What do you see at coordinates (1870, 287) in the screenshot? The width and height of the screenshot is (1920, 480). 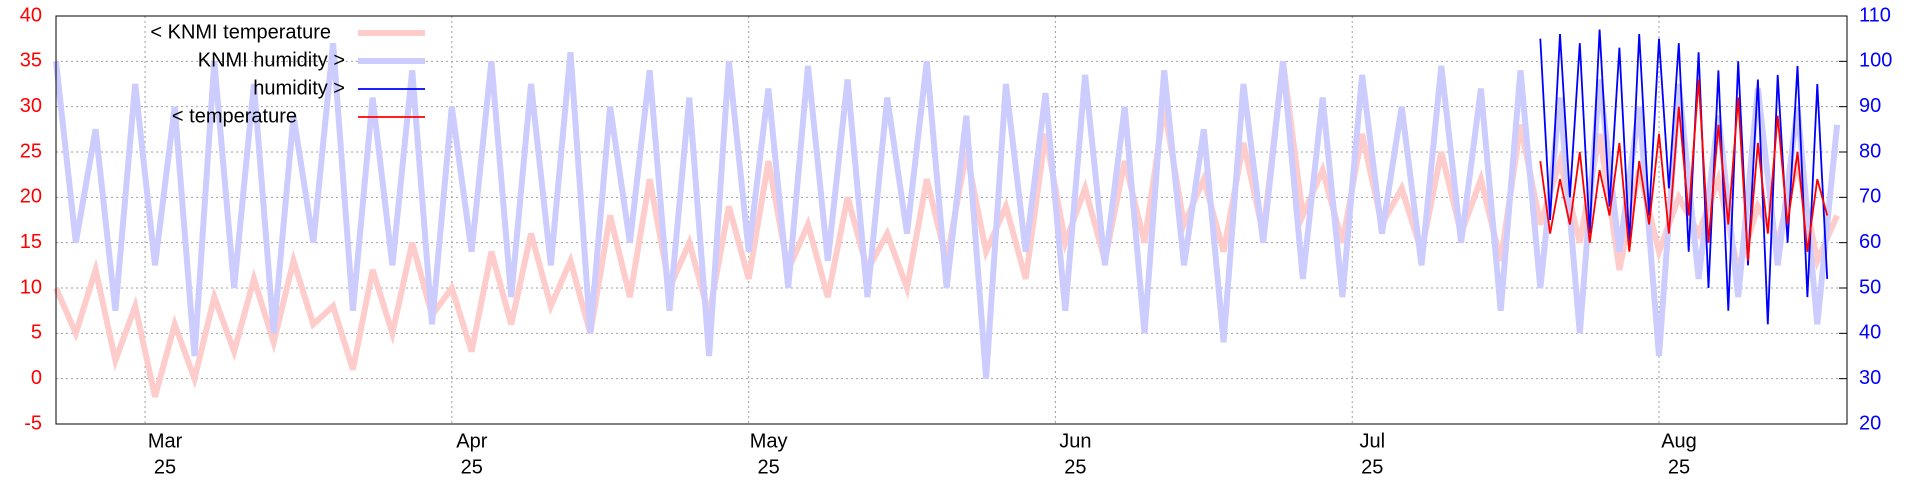 I see `y2-tick-label: 50` at bounding box center [1870, 287].